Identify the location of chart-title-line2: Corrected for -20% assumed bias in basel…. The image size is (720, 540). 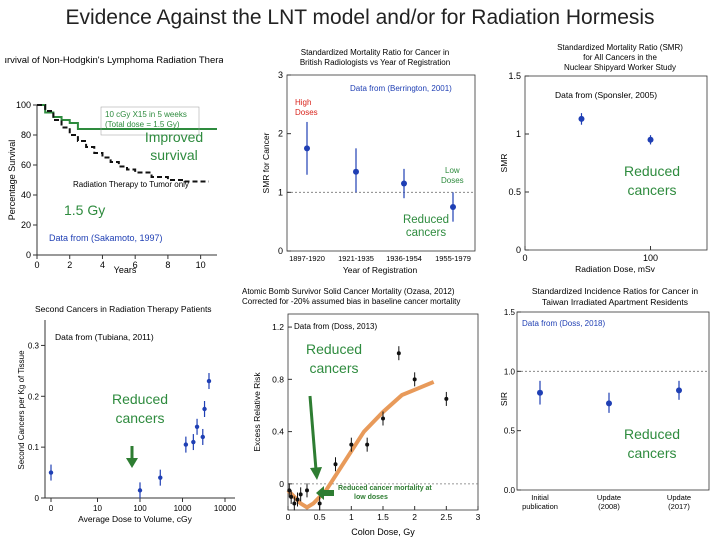
(351, 301).